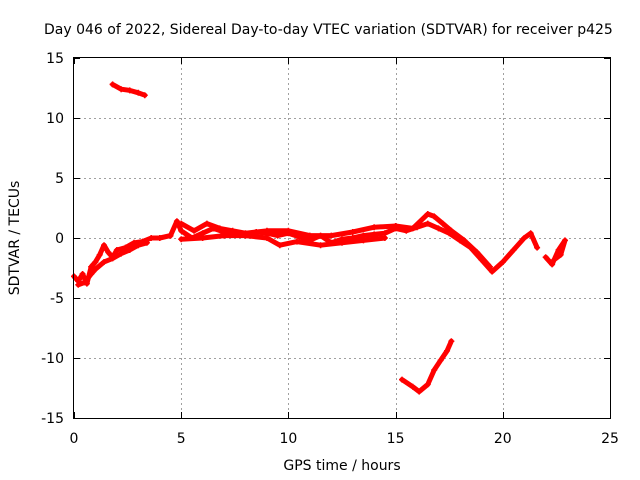  What do you see at coordinates (396, 439) in the screenshot?
I see `x-tick-label: 15` at bounding box center [396, 439].